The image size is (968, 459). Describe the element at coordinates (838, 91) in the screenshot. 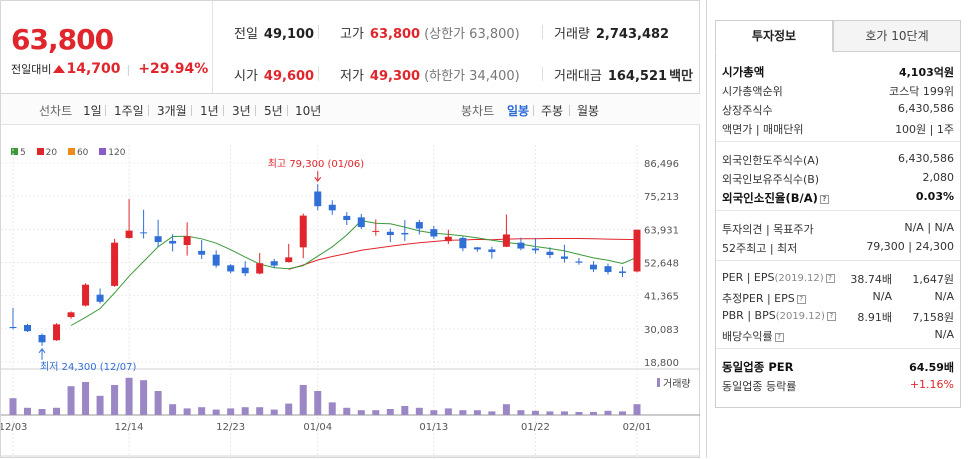

I see `info-row: 시가총액순위 코스닥 199위` at that location.